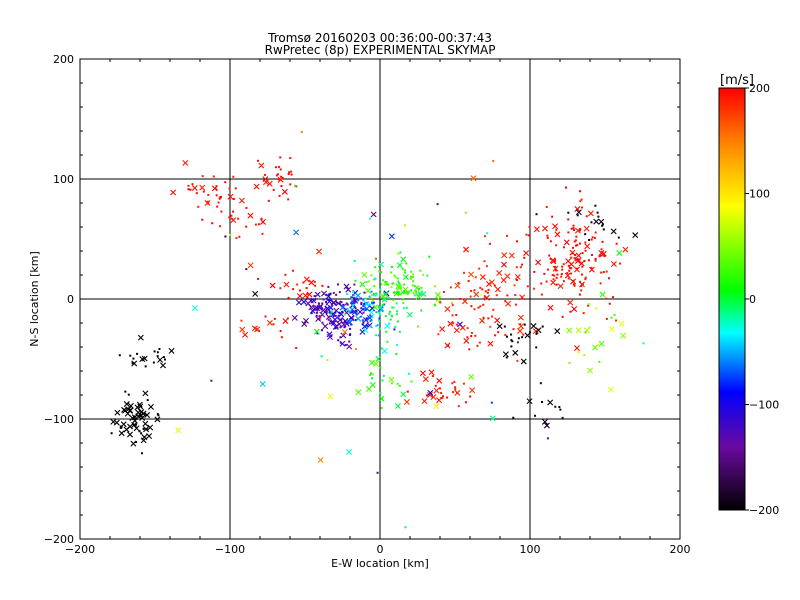 Image resolution: width=800 pixels, height=600 pixels. I want to click on y-tick-label: 100, so click(63, 179).